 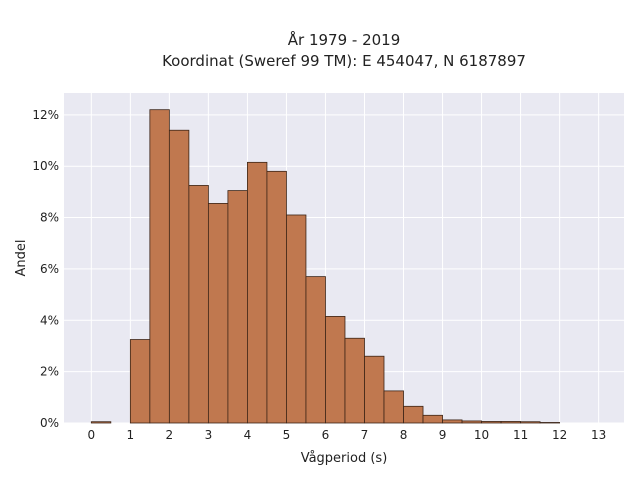 I want to click on y-tick-label: 8%, so click(x=49, y=218).